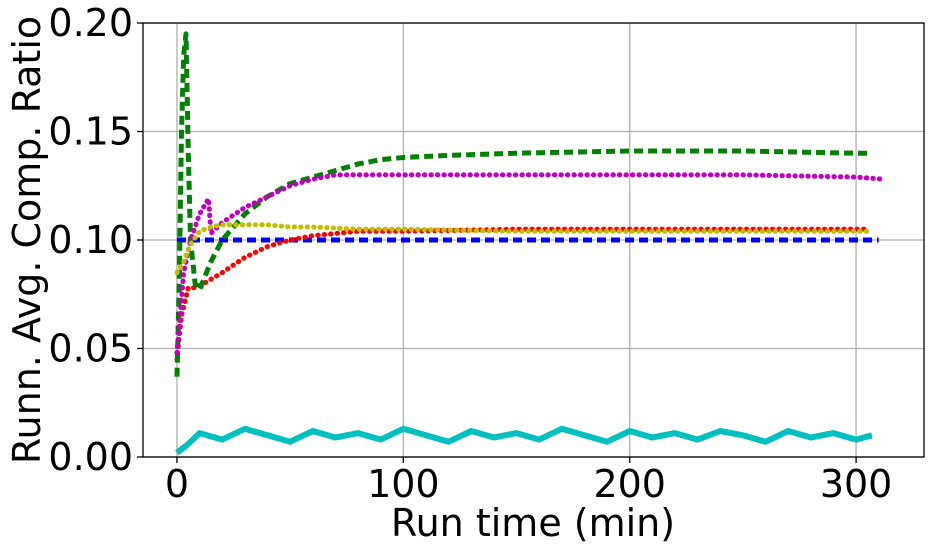  What do you see at coordinates (177, 484) in the screenshot?
I see `x-tick-label: 0` at bounding box center [177, 484].